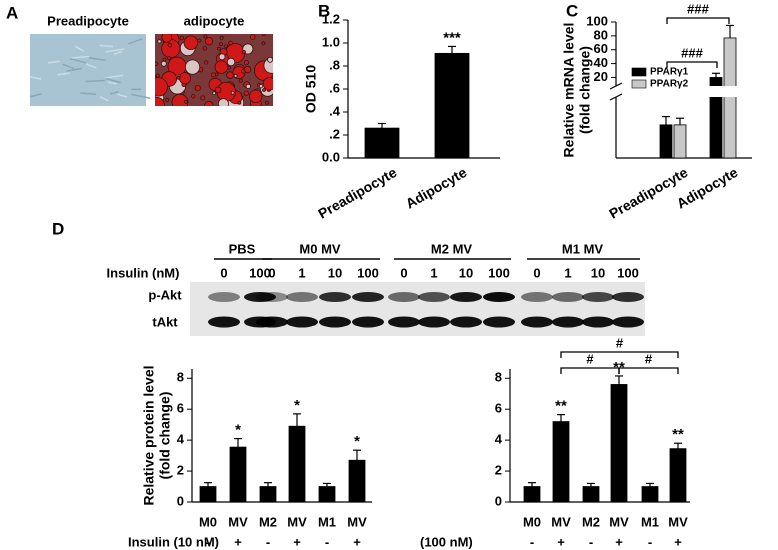 The image size is (778, 550). I want to click on y-tick-label: .2, so click(334, 133).